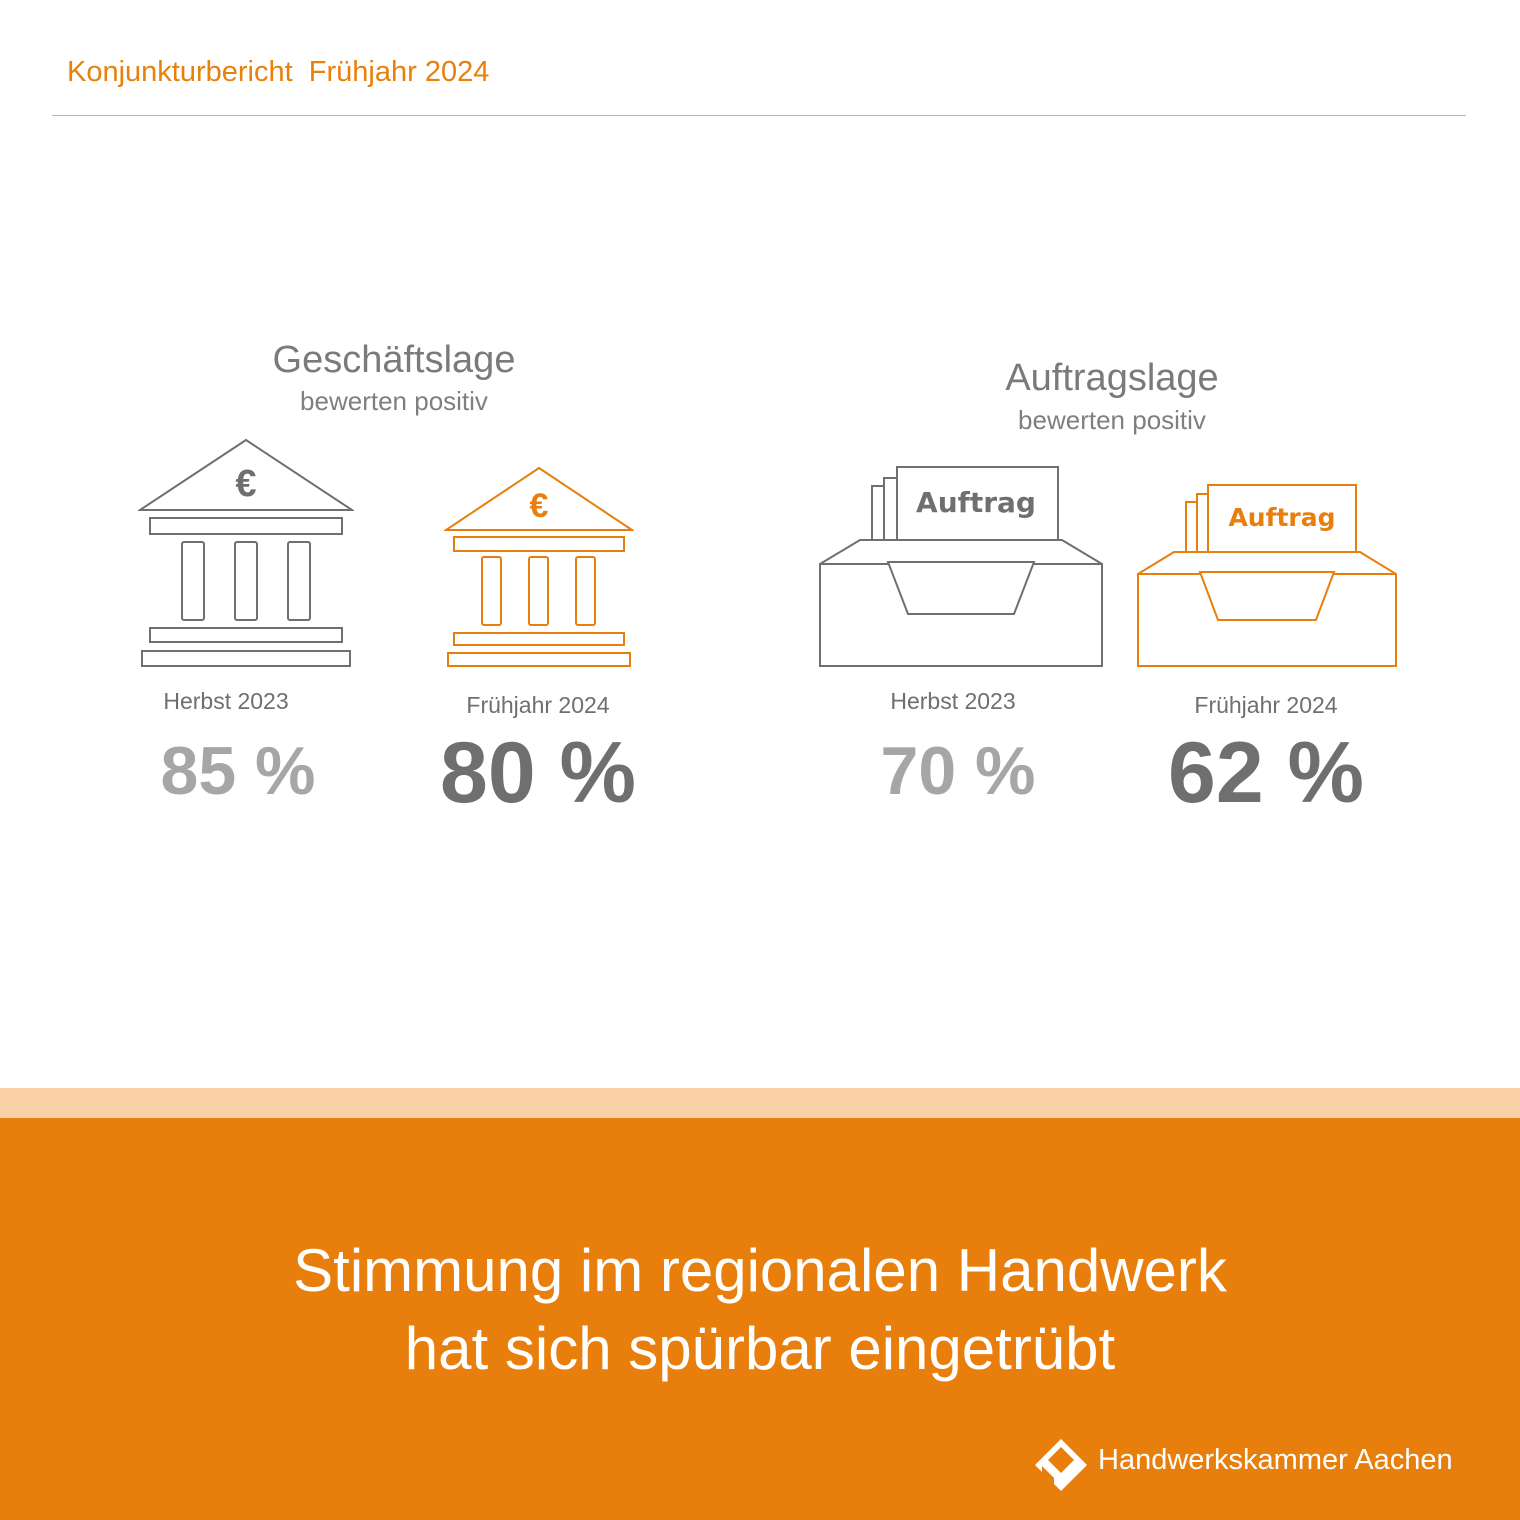 The width and height of the screenshot is (1520, 1520). I want to click on percent-value: 70 %, so click(958, 771).